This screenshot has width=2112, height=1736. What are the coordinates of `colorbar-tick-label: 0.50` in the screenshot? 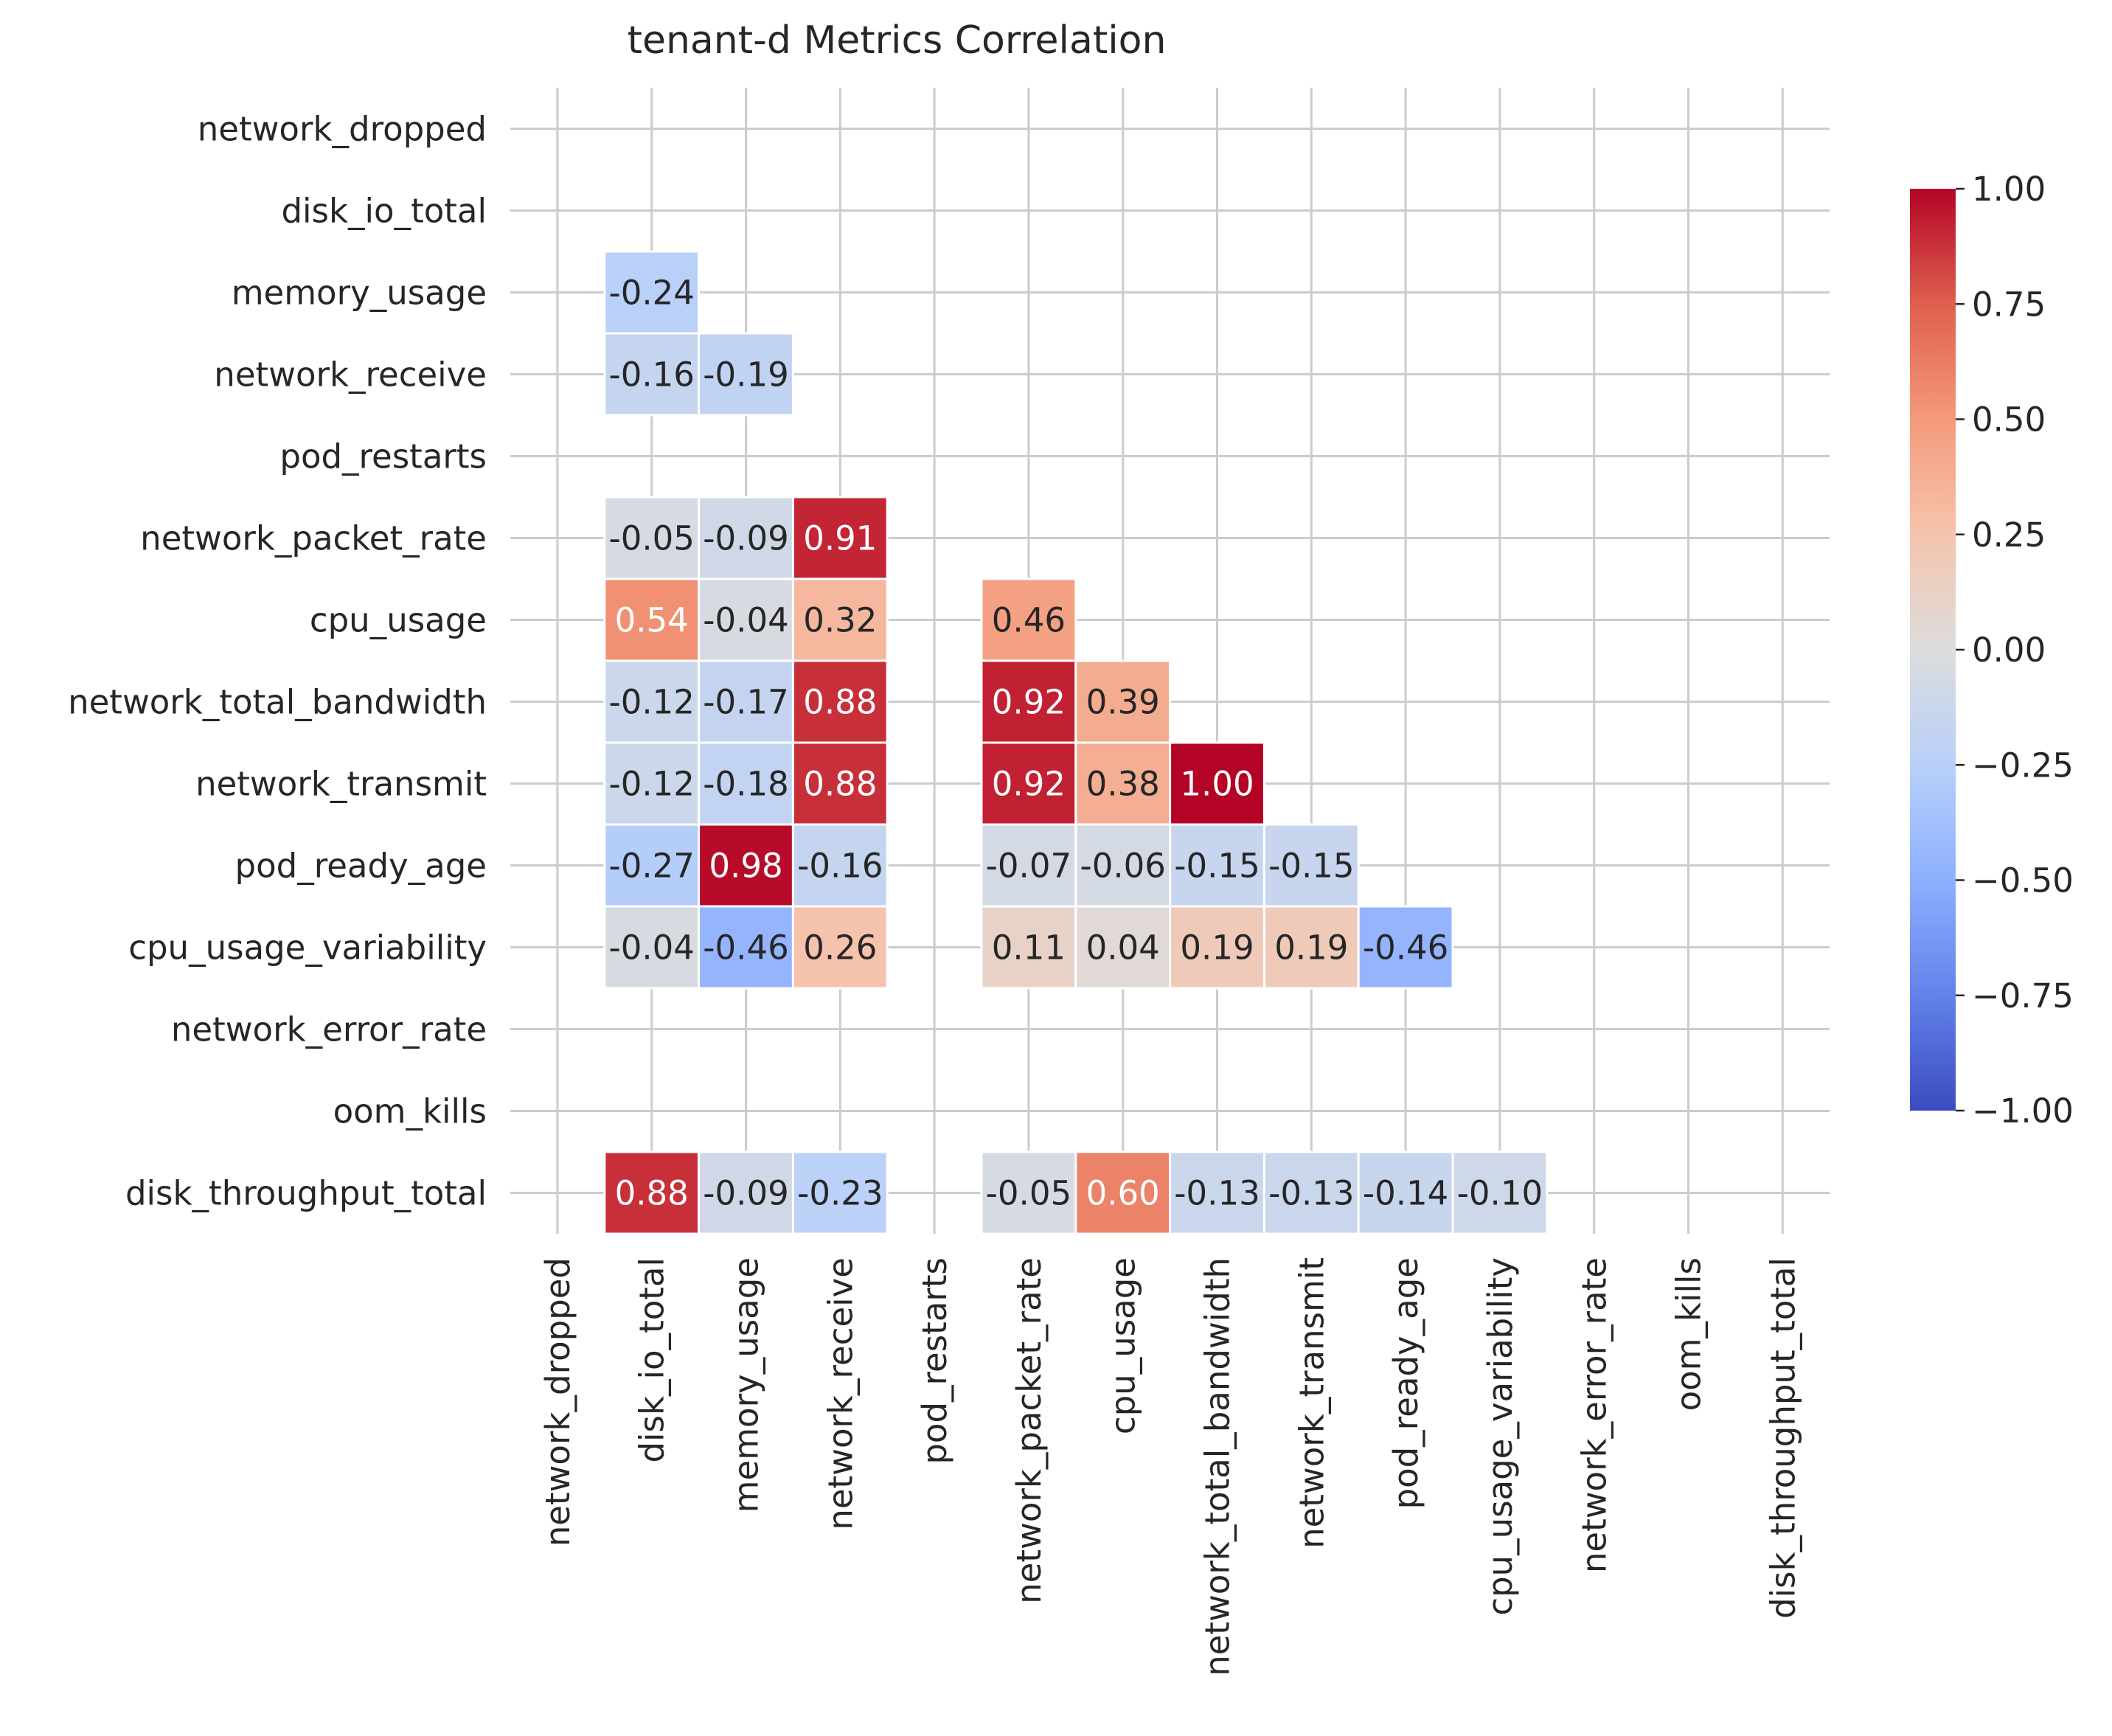 It's located at (2009, 420).